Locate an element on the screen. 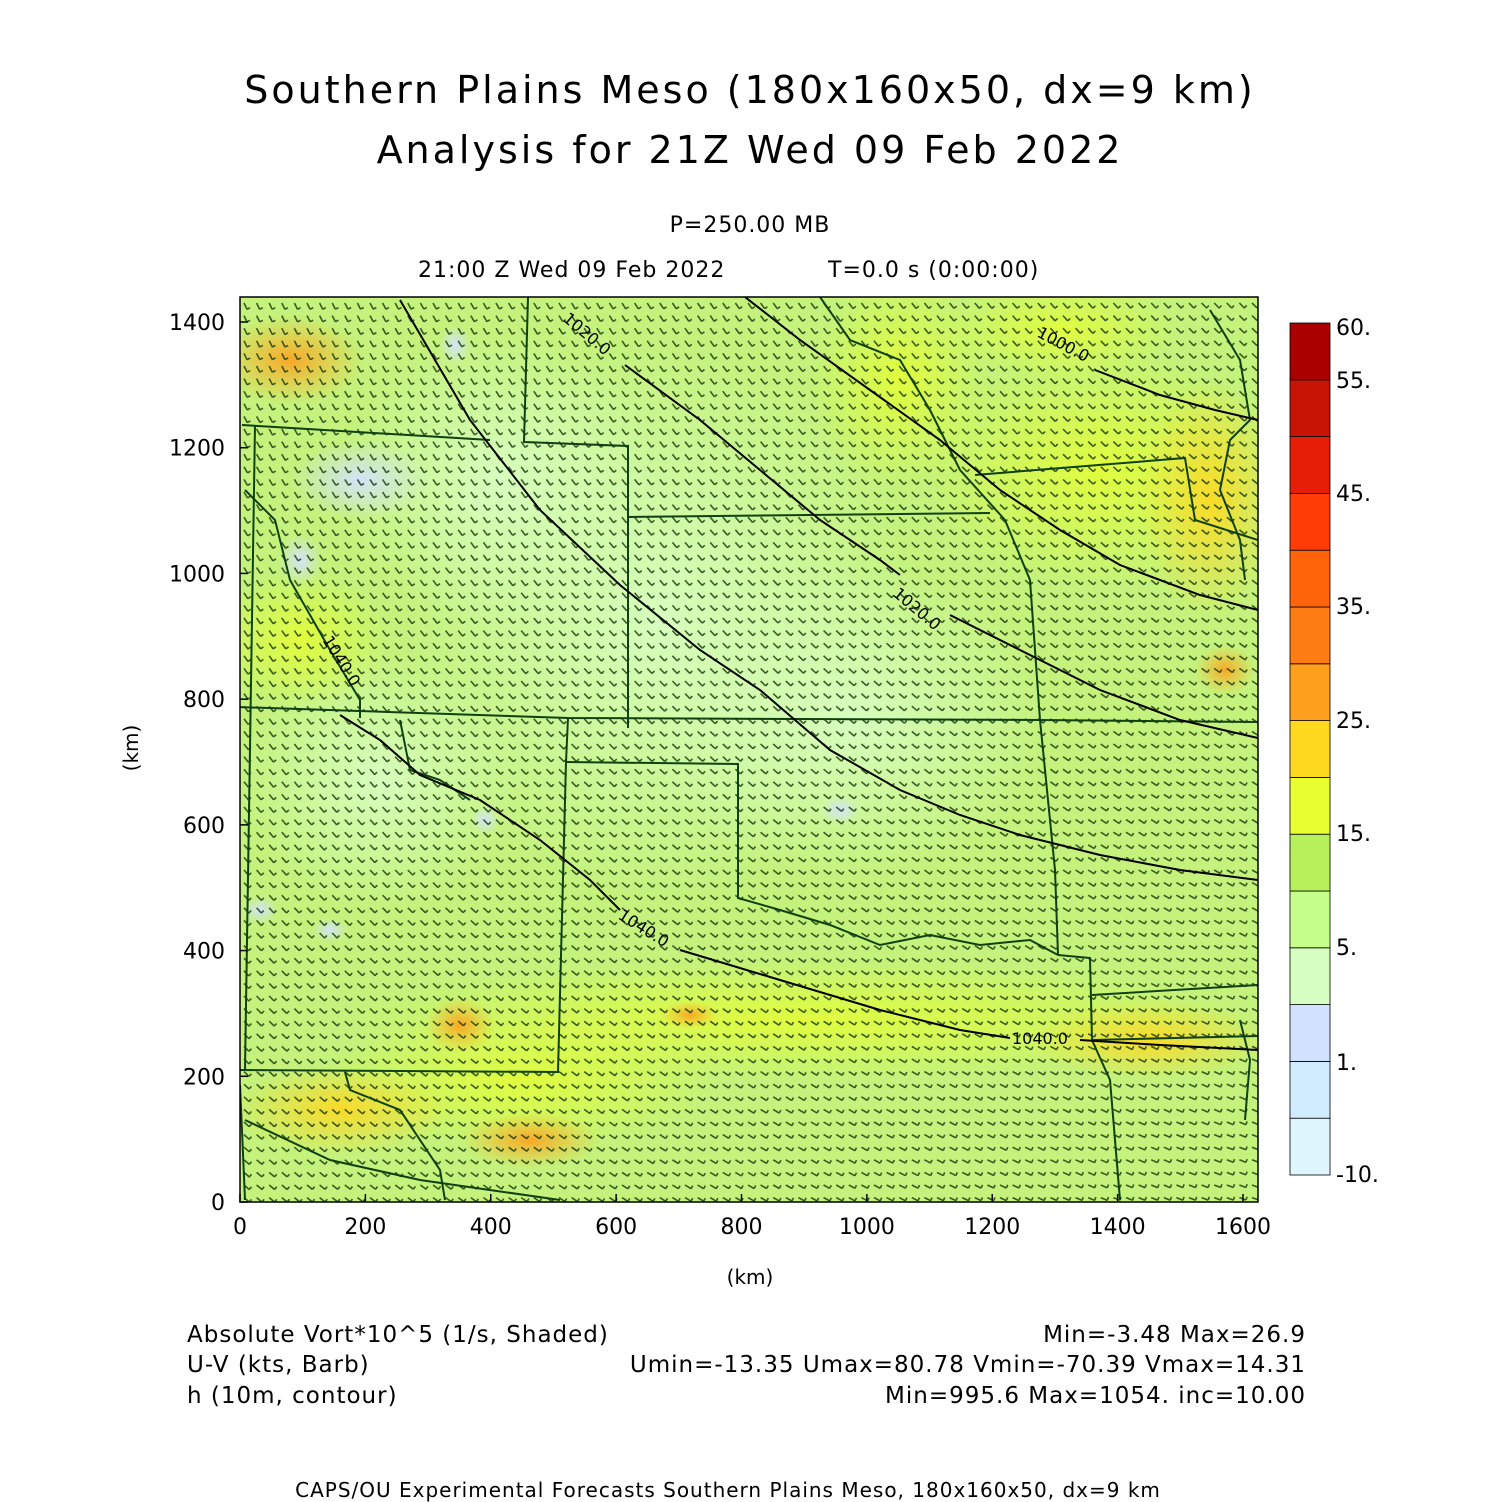 This screenshot has height=1502, width=1500. colorbar-label: 5. is located at coordinates (1346, 948).